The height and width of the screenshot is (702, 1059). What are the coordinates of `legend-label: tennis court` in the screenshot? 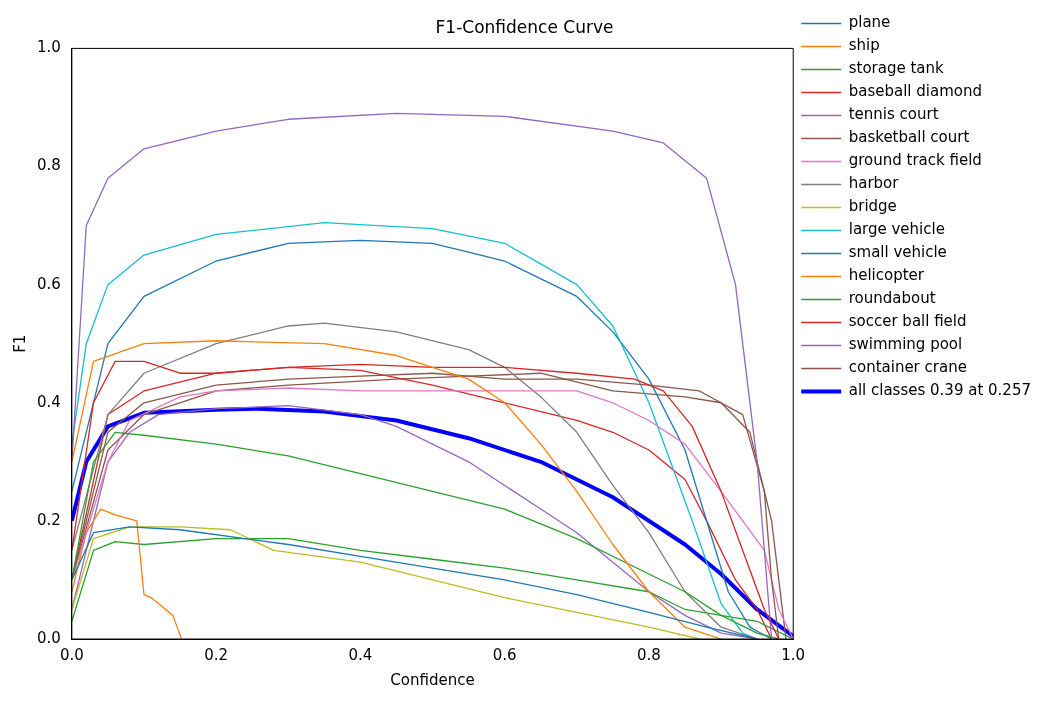 It's located at (893, 114).